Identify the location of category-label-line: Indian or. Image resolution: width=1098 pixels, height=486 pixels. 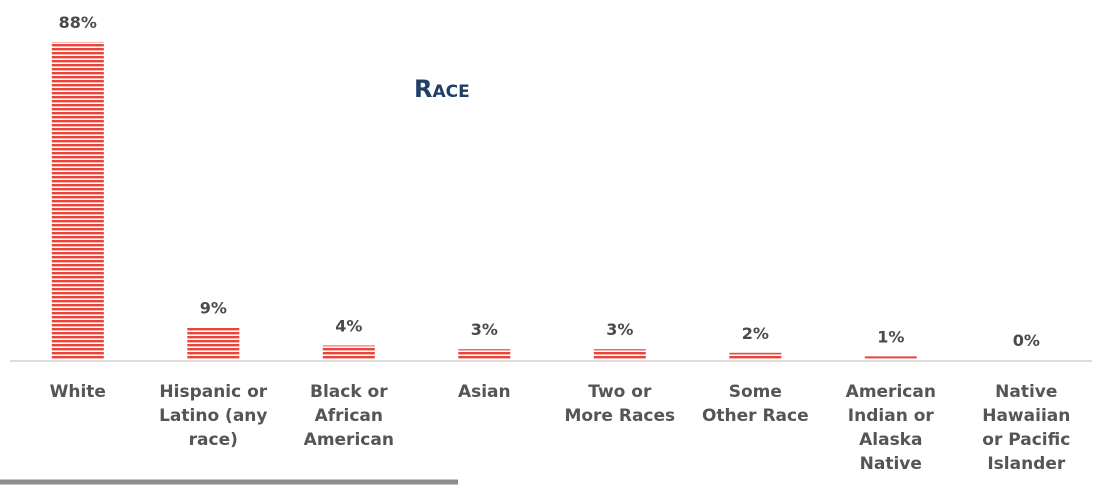
(891, 416).